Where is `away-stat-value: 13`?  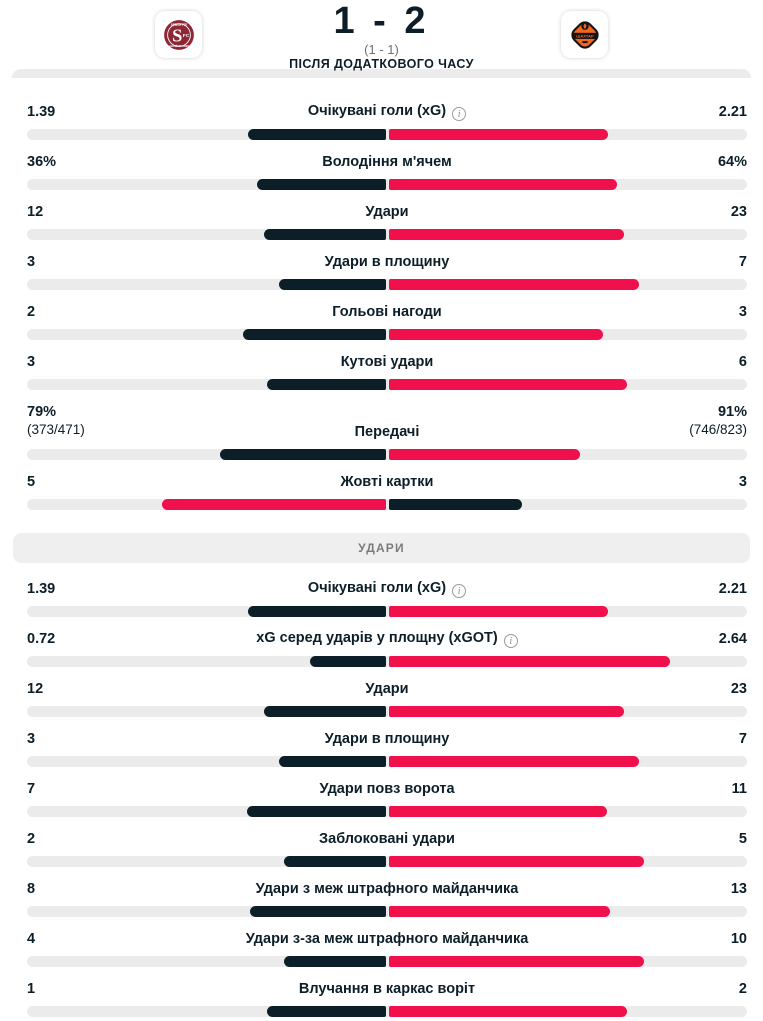
away-stat-value: 13 is located at coordinates (738, 889).